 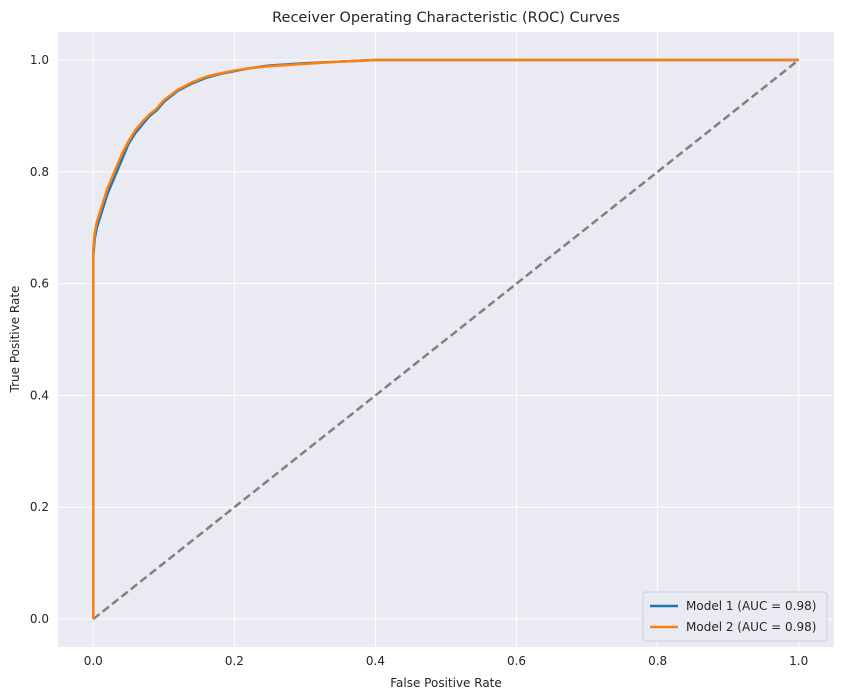 What do you see at coordinates (39, 507) in the screenshot?
I see `y-tick-label: 0.2` at bounding box center [39, 507].